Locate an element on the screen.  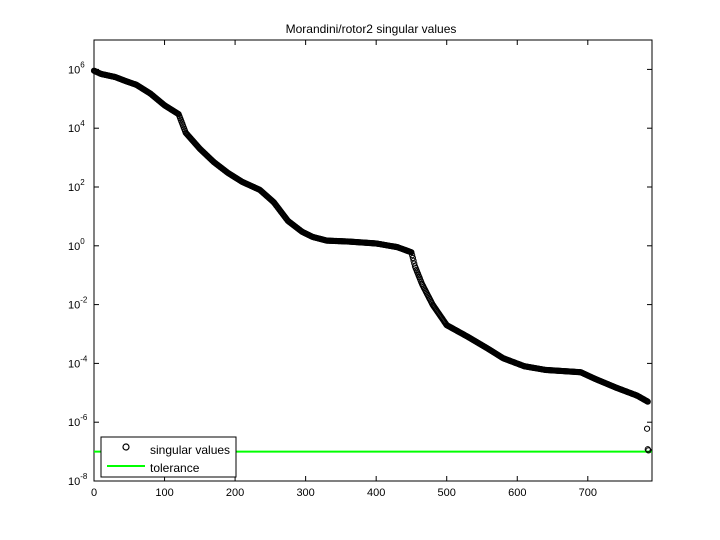
y-tick-exponent: -8 is located at coordinates (84, 476).